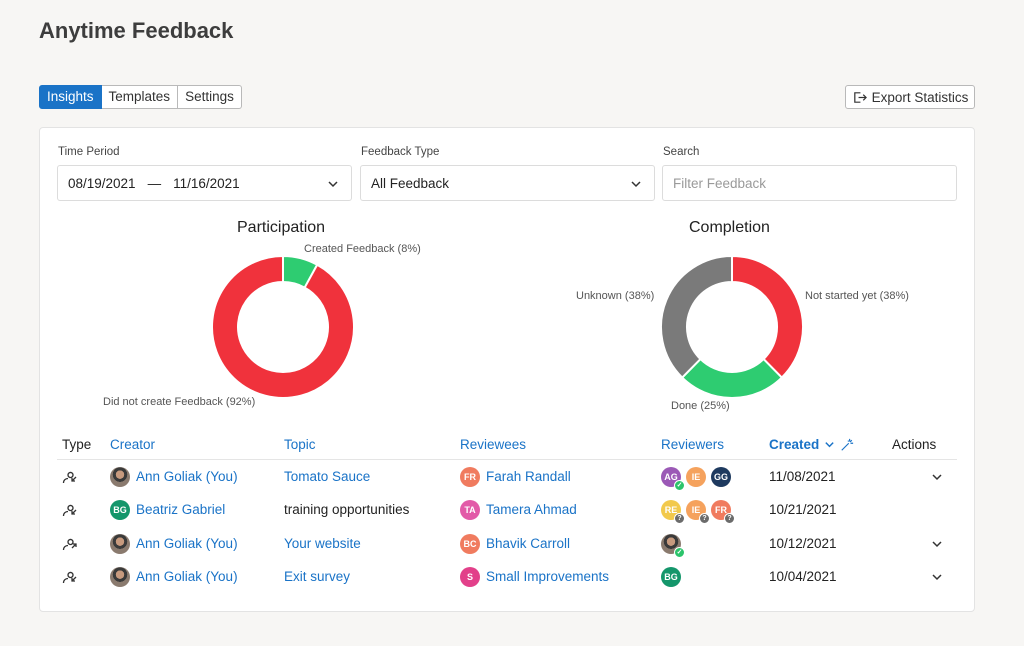 The height and width of the screenshot is (646, 1024). I want to click on slice-did-not-create-feedback, so click(283, 327).